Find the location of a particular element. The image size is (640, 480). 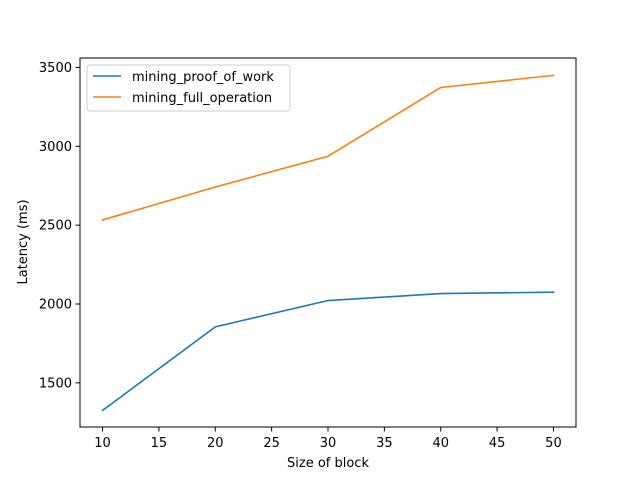

legend-label-mining-proof-of-work: mining_proof_of_work is located at coordinates (203, 77).